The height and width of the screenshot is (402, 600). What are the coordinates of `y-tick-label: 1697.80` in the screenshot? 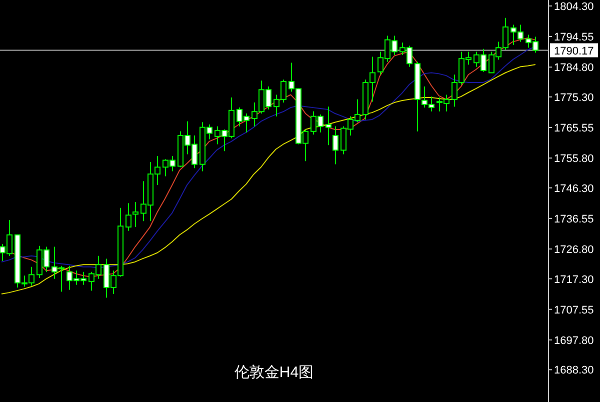 It's located at (574, 340).